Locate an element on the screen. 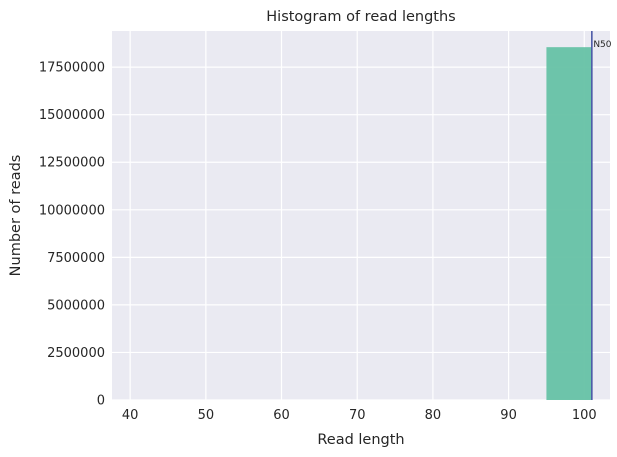 The width and height of the screenshot is (617, 457). y-tick-label: 12500000 is located at coordinates (72, 163).